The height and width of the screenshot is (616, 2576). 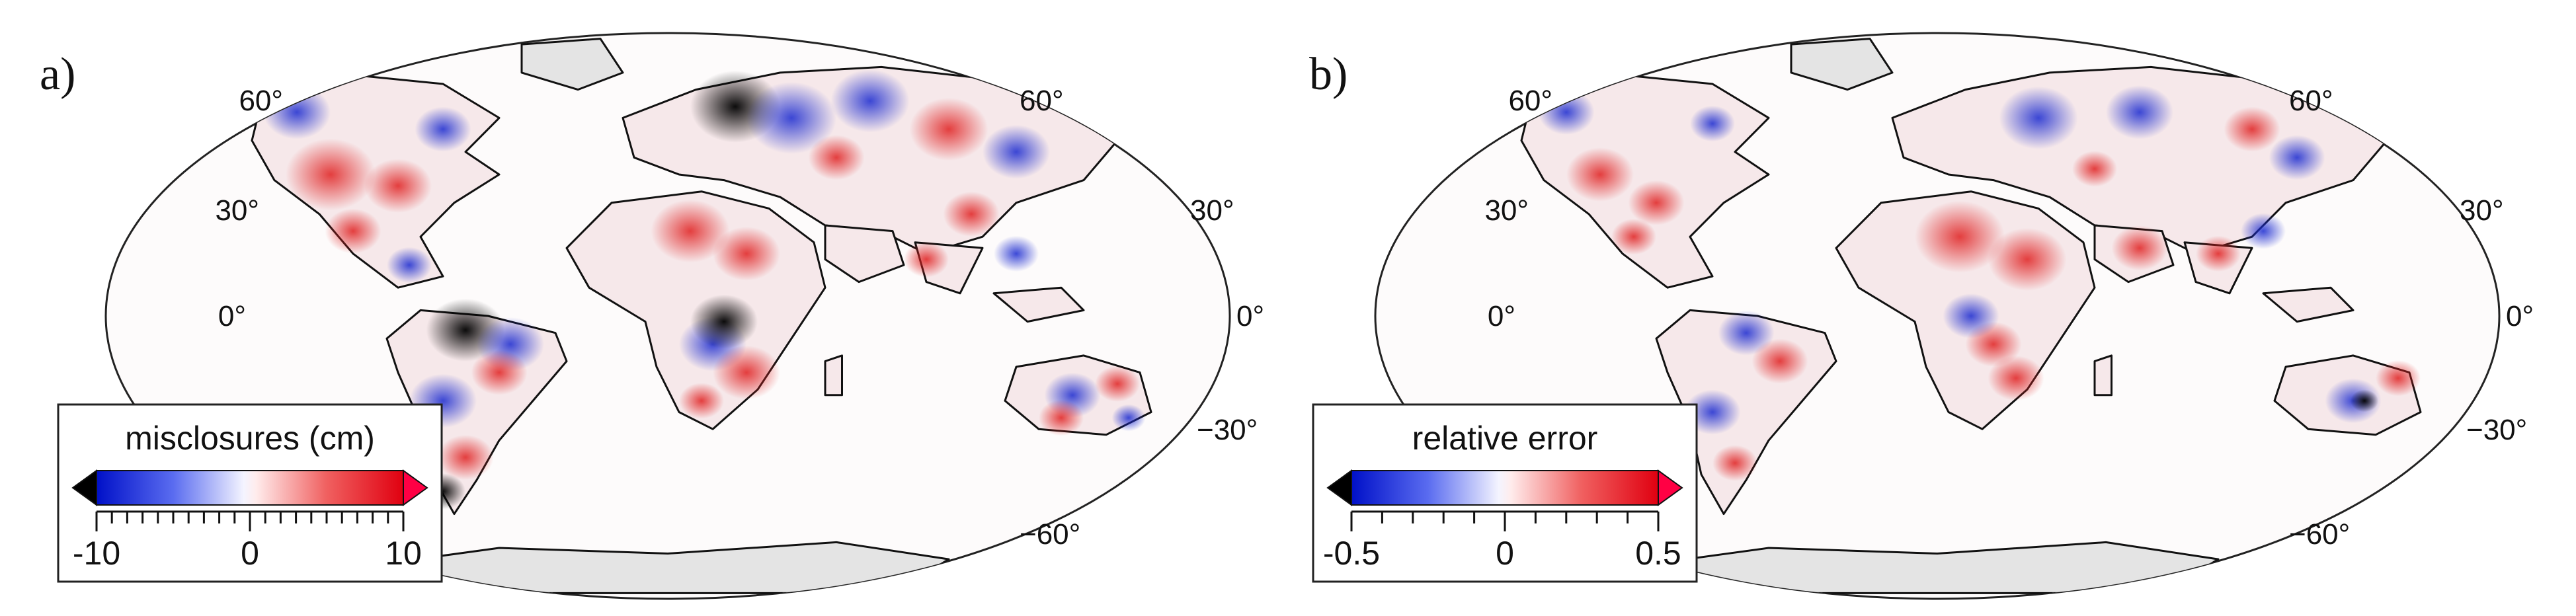 I want to click on colorbar-tick-label: 10, so click(x=404, y=553).